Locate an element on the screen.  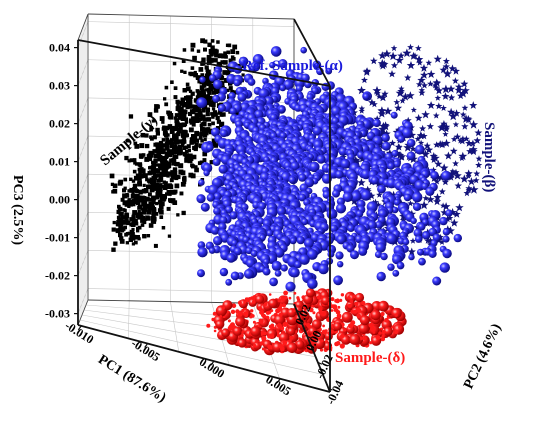
z-tick-label: 0.00 is located at coordinates (59, 200).